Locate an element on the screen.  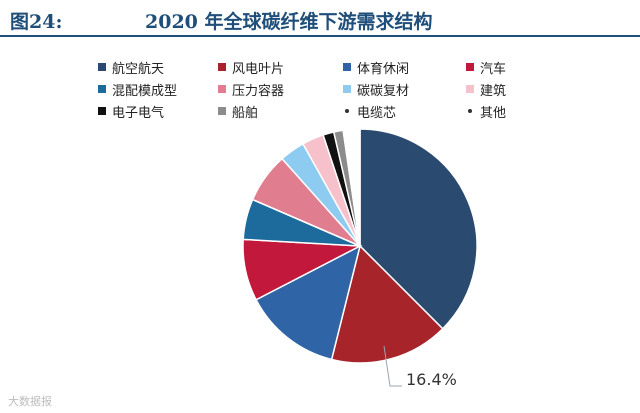
legend-item-construction: 建筑 is located at coordinates (486, 89).